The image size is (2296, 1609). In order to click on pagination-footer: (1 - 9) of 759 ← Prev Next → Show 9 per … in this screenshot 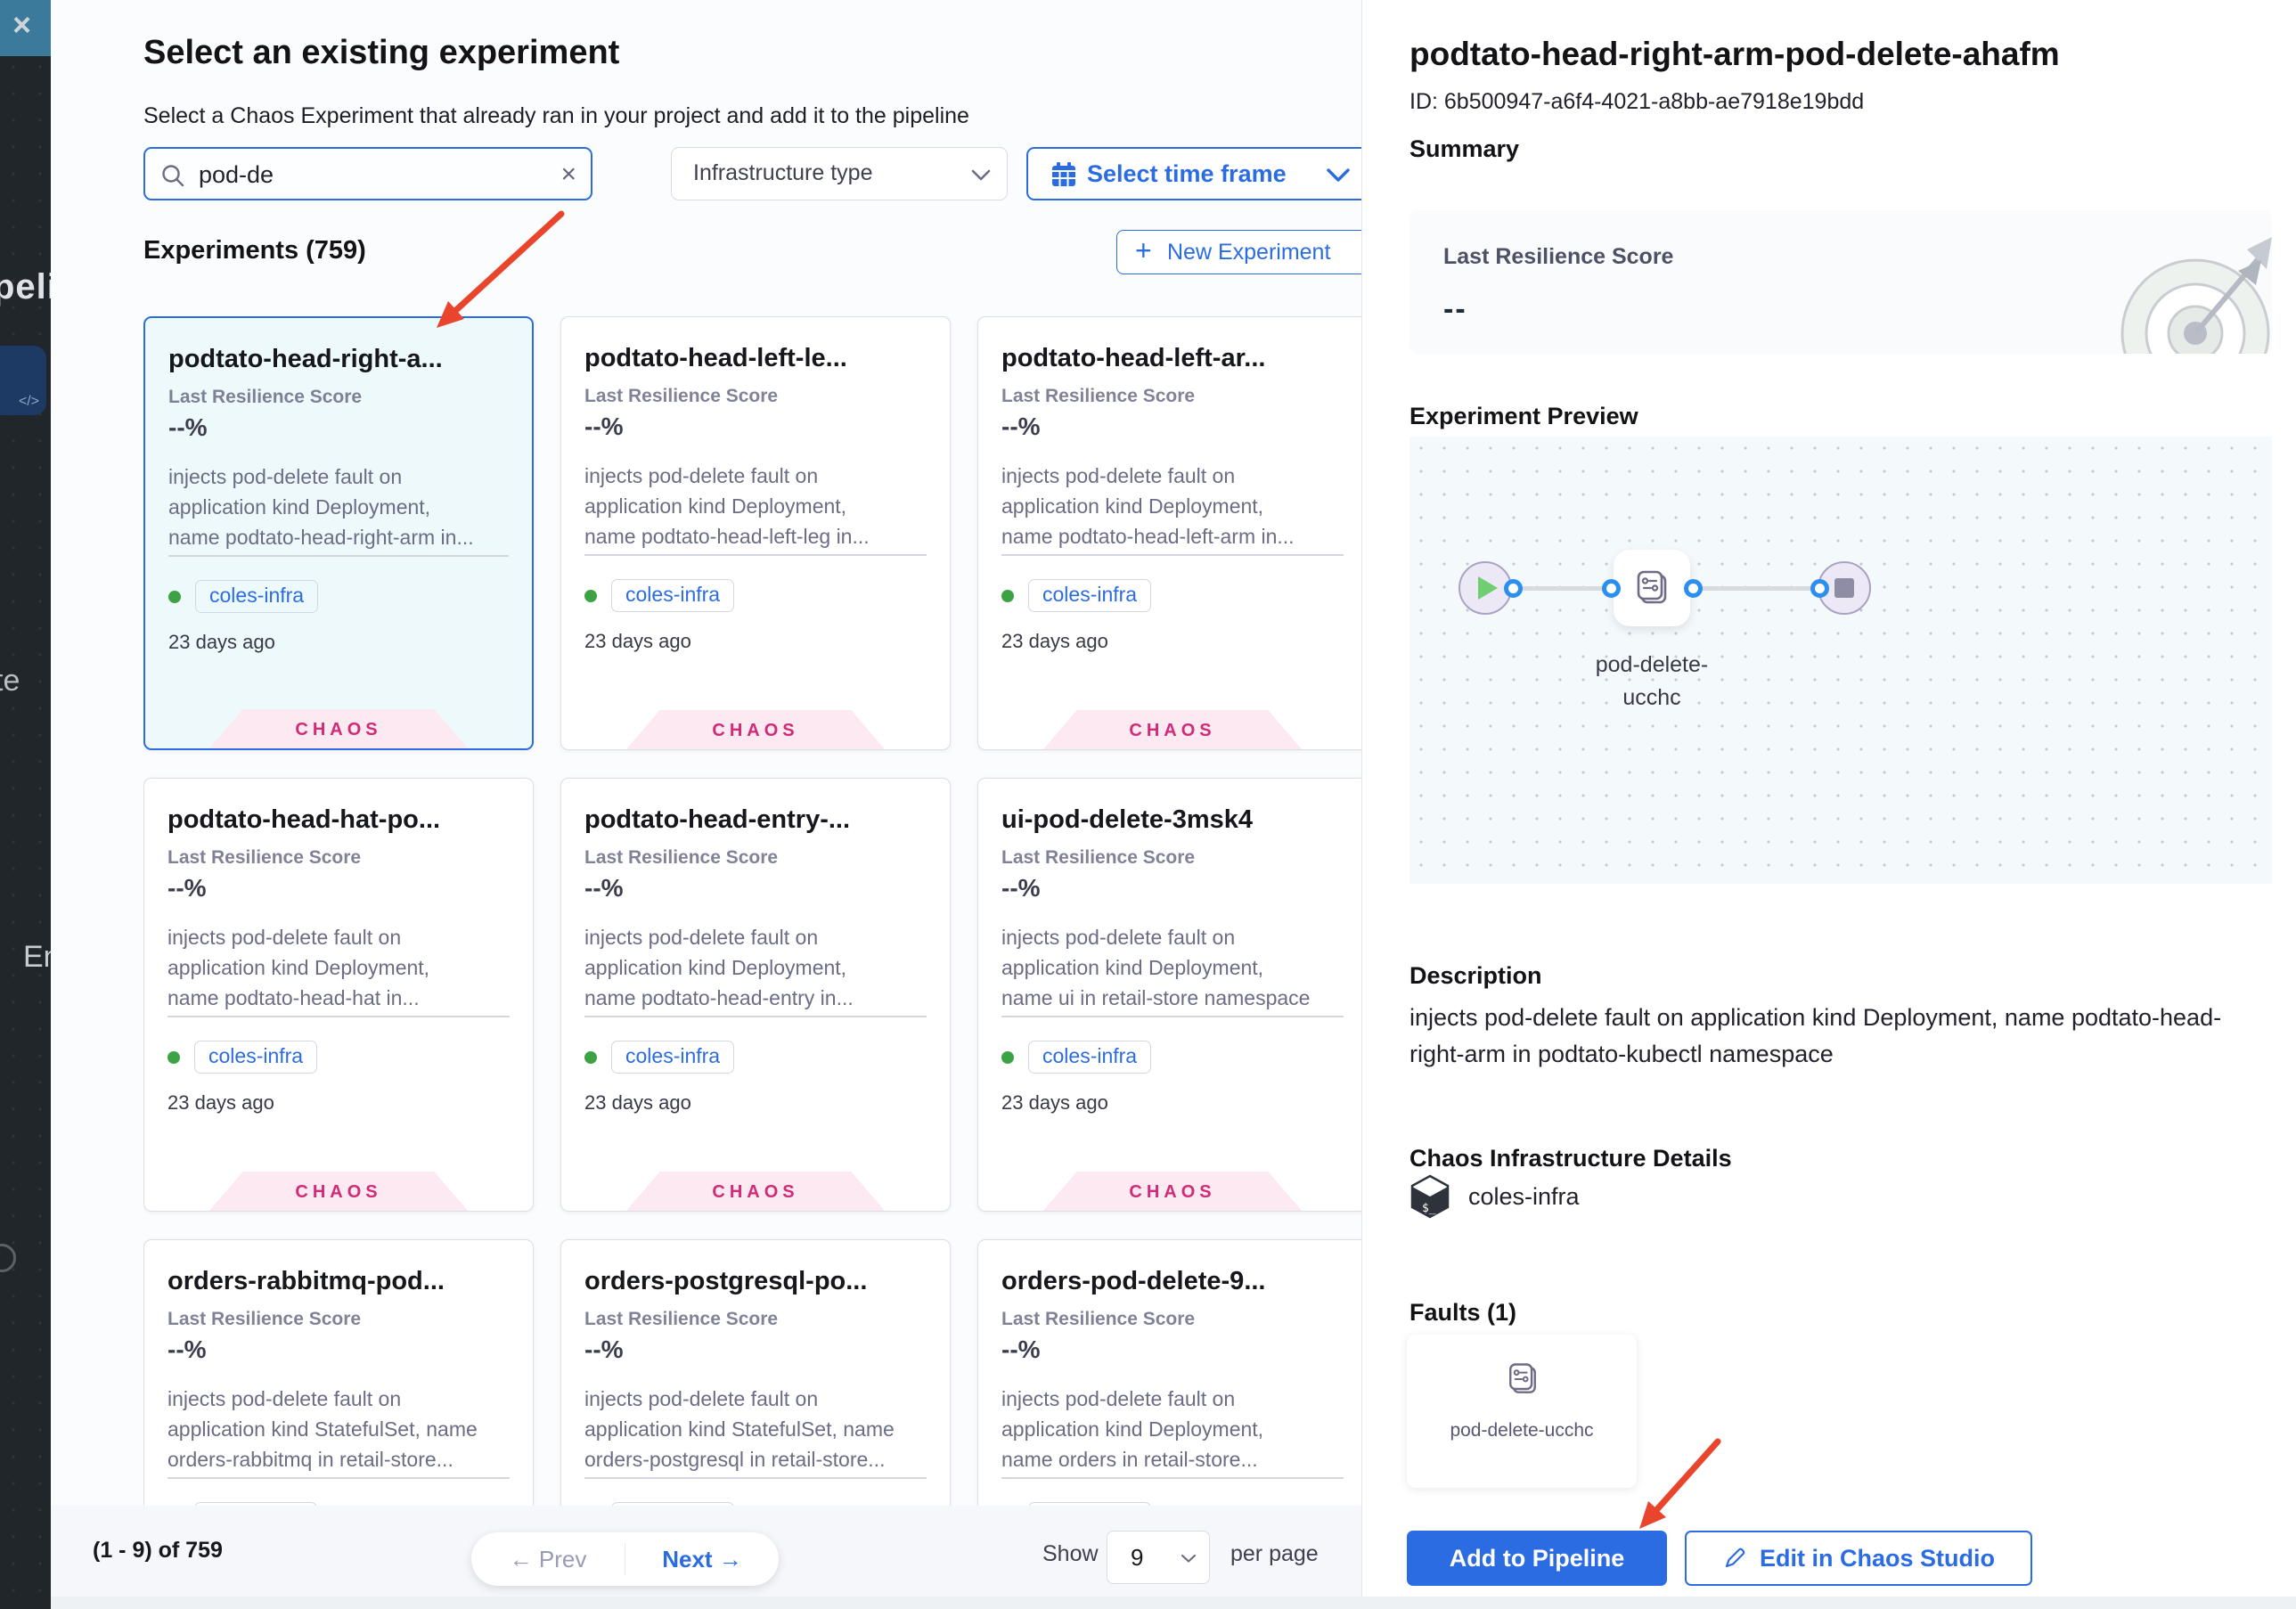, I will do `click(706, 1557)`.